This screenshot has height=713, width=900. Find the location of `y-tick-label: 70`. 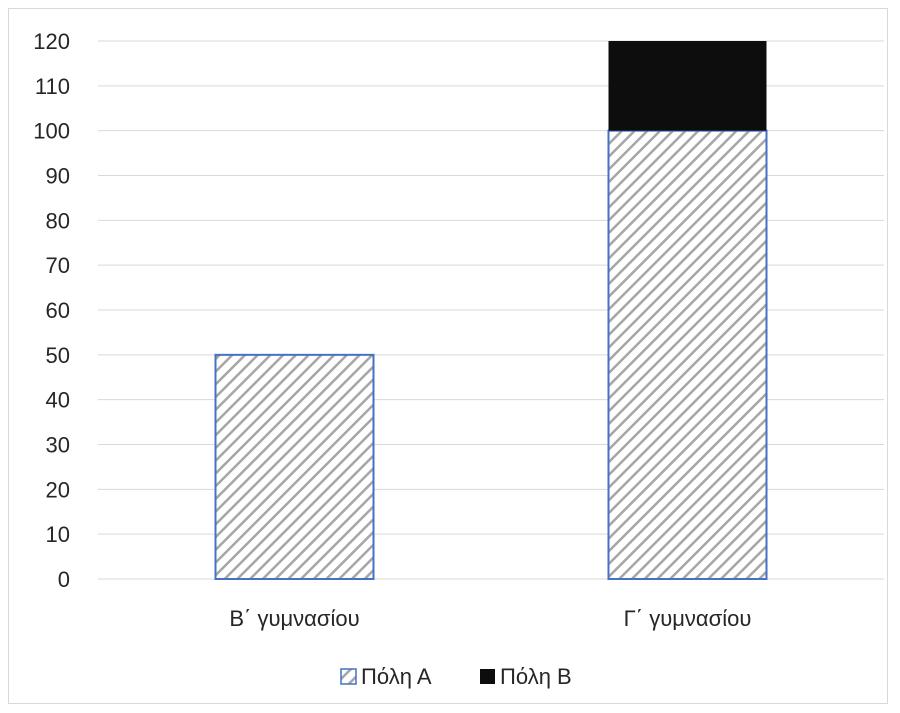

y-tick-label: 70 is located at coordinates (58, 265).